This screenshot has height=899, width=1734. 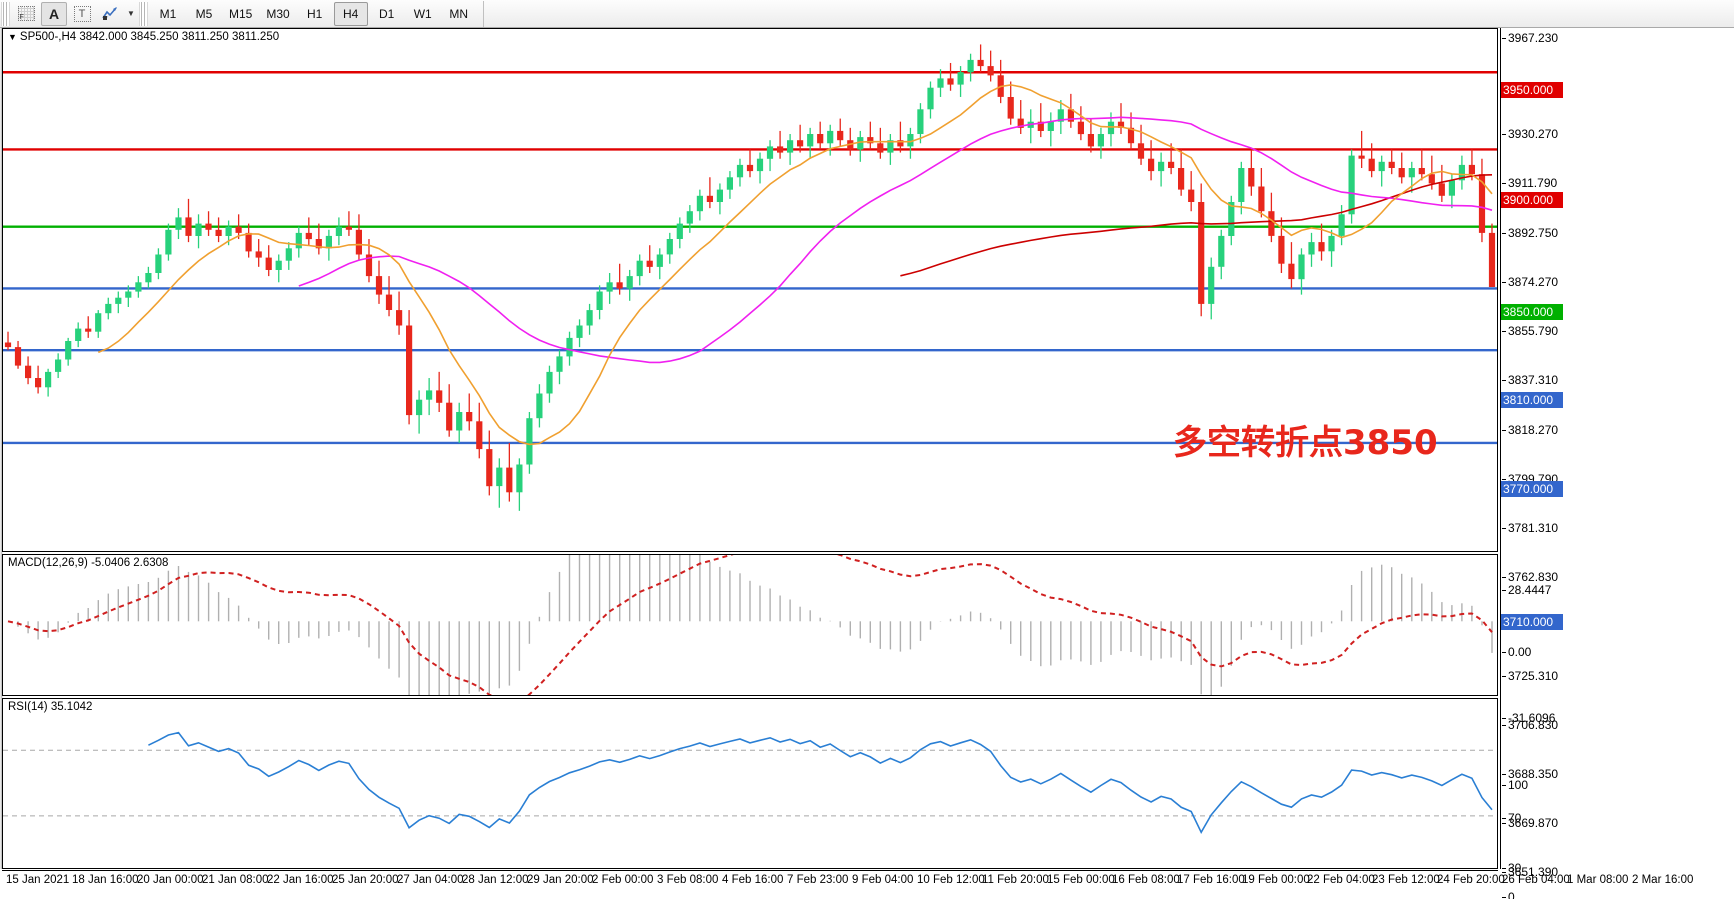 What do you see at coordinates (300, 880) in the screenshot?
I see `time-tick-label: 22 Jan 16:00` at bounding box center [300, 880].